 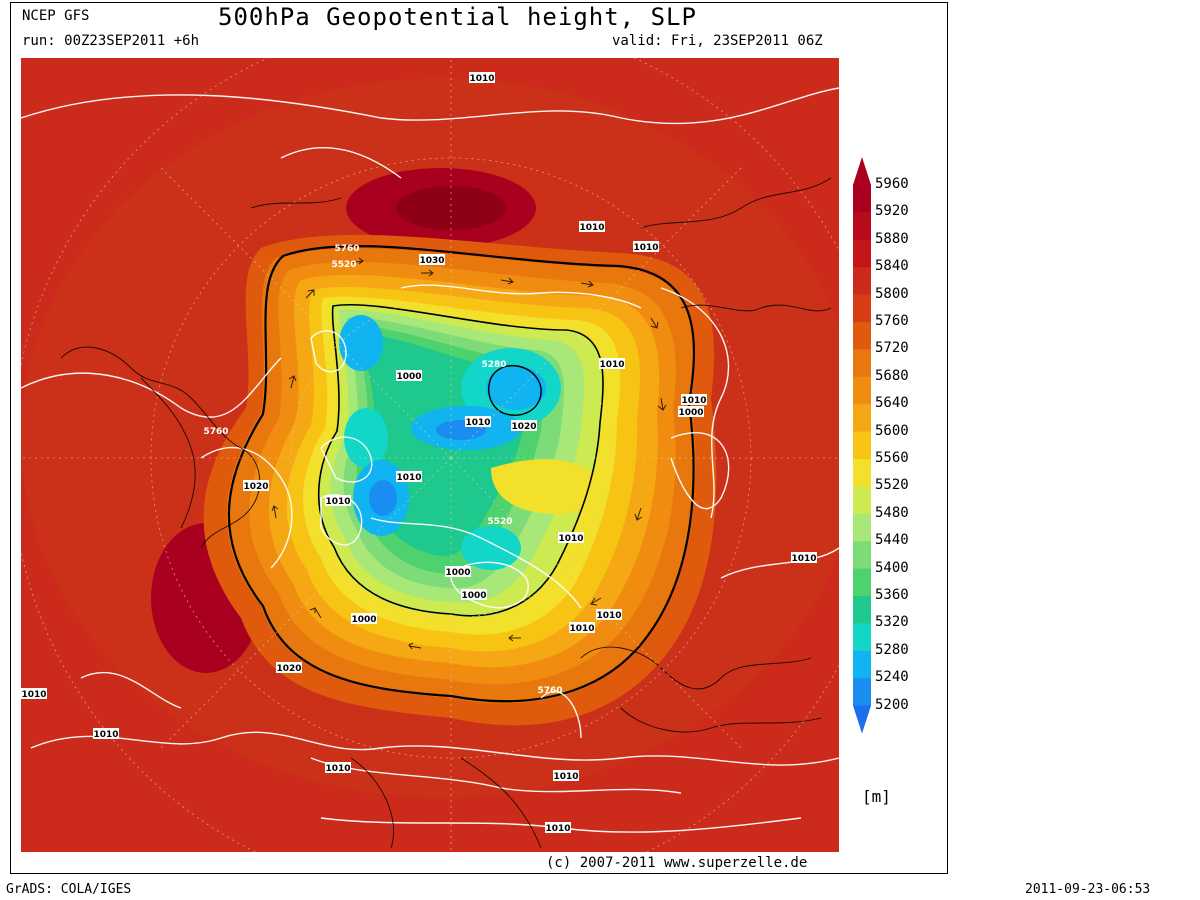 I want to click on wind-arrows, so click(x=469, y=453).